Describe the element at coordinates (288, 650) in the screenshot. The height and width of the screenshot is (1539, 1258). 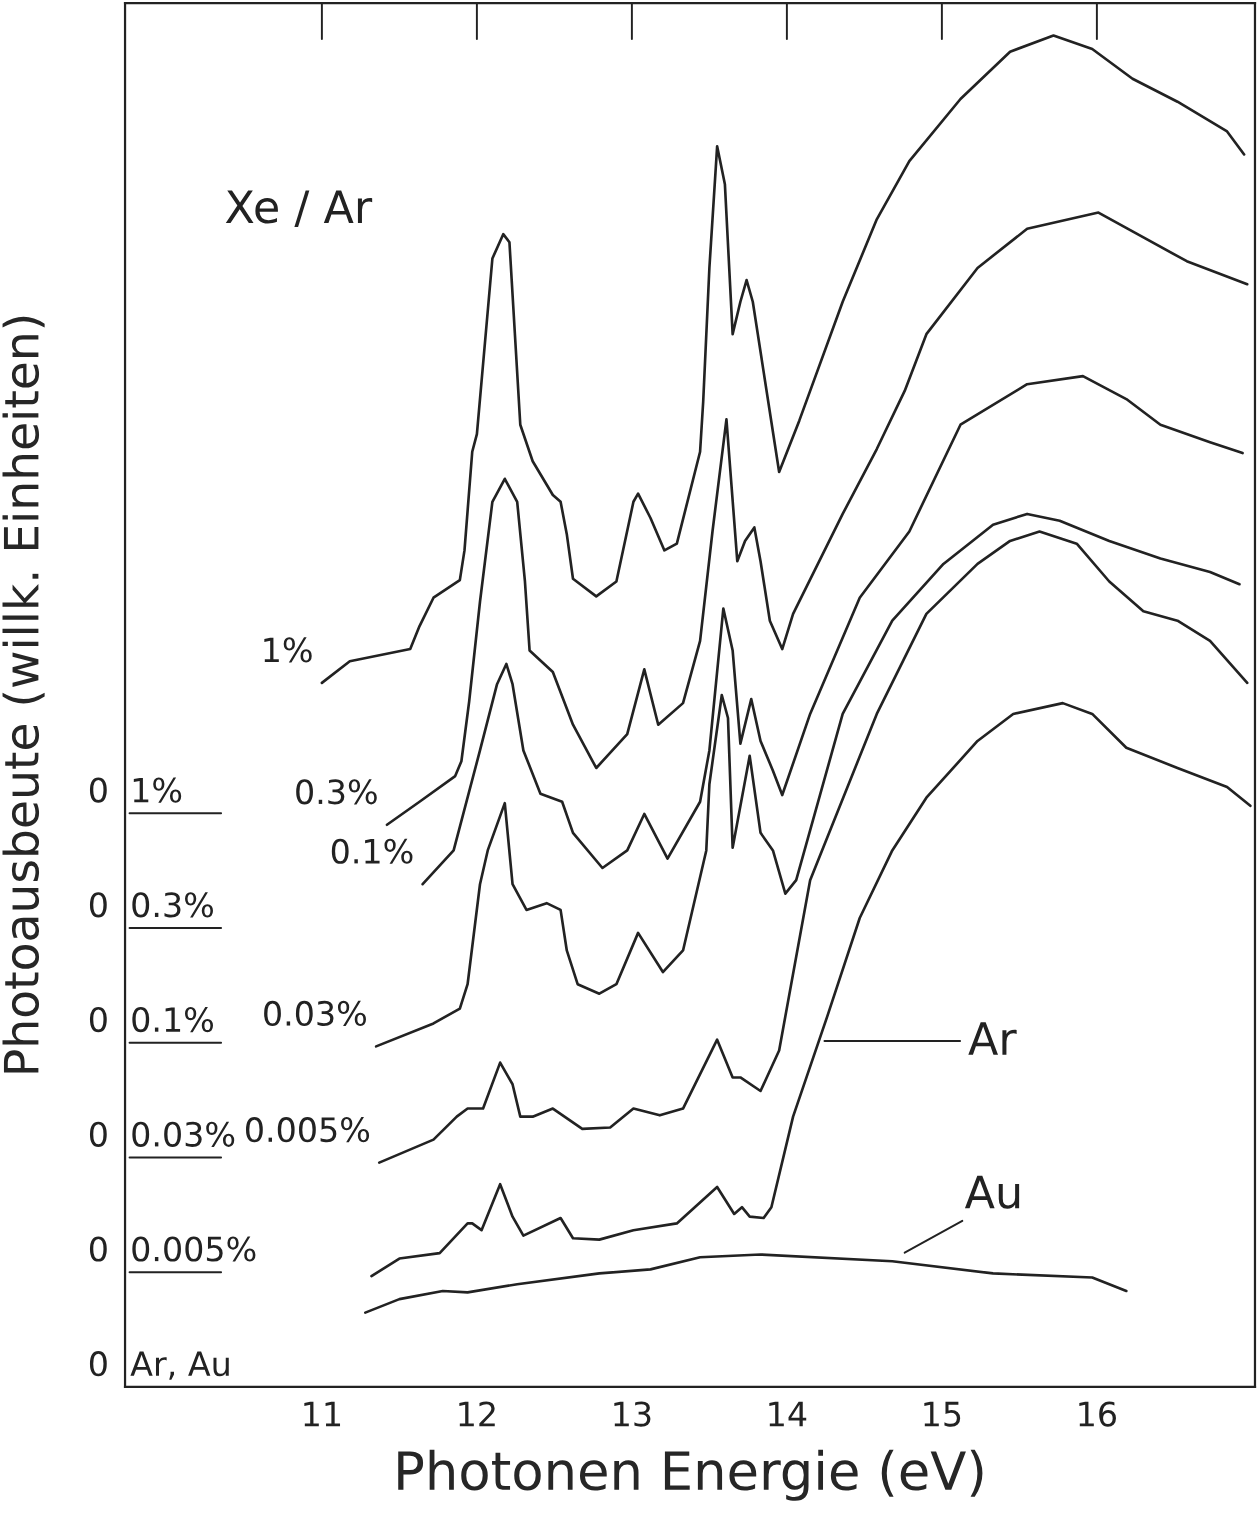
I see `series-label: 1%` at that location.